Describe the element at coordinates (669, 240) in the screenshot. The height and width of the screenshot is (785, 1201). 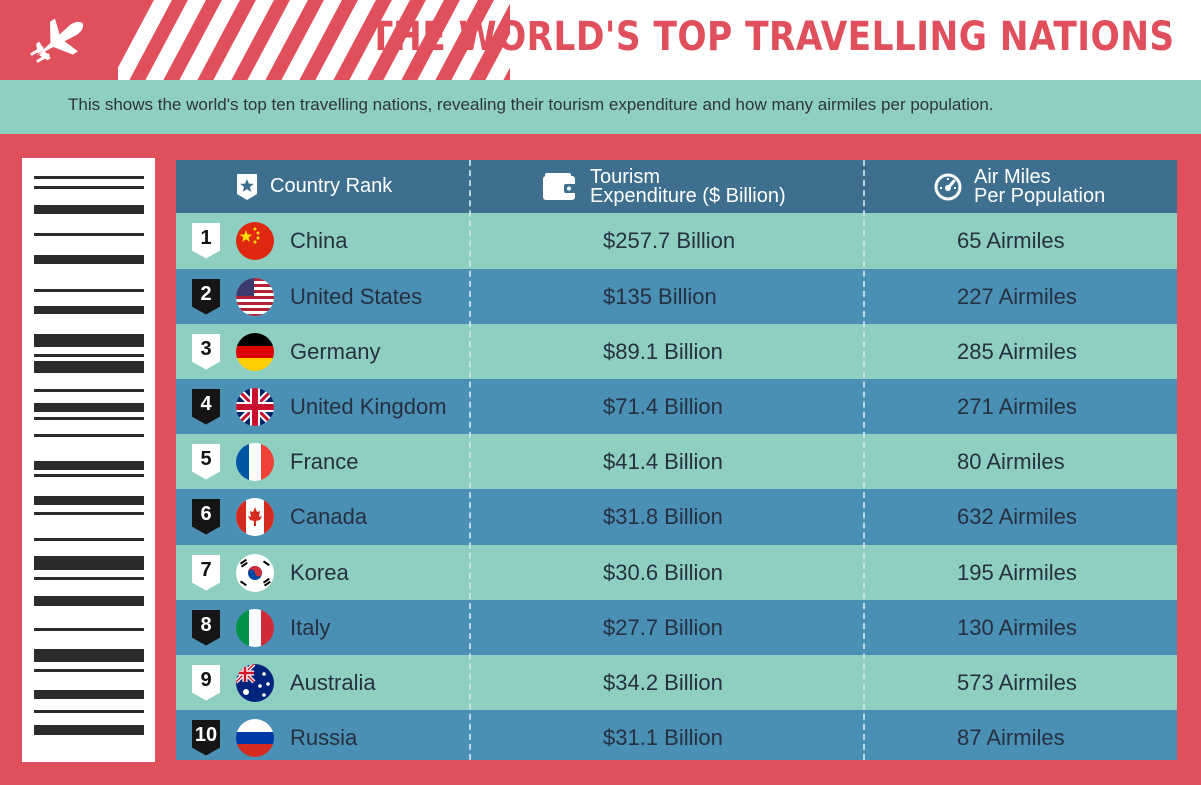
I see `tourism-expenditure: $257.7 Billion` at that location.